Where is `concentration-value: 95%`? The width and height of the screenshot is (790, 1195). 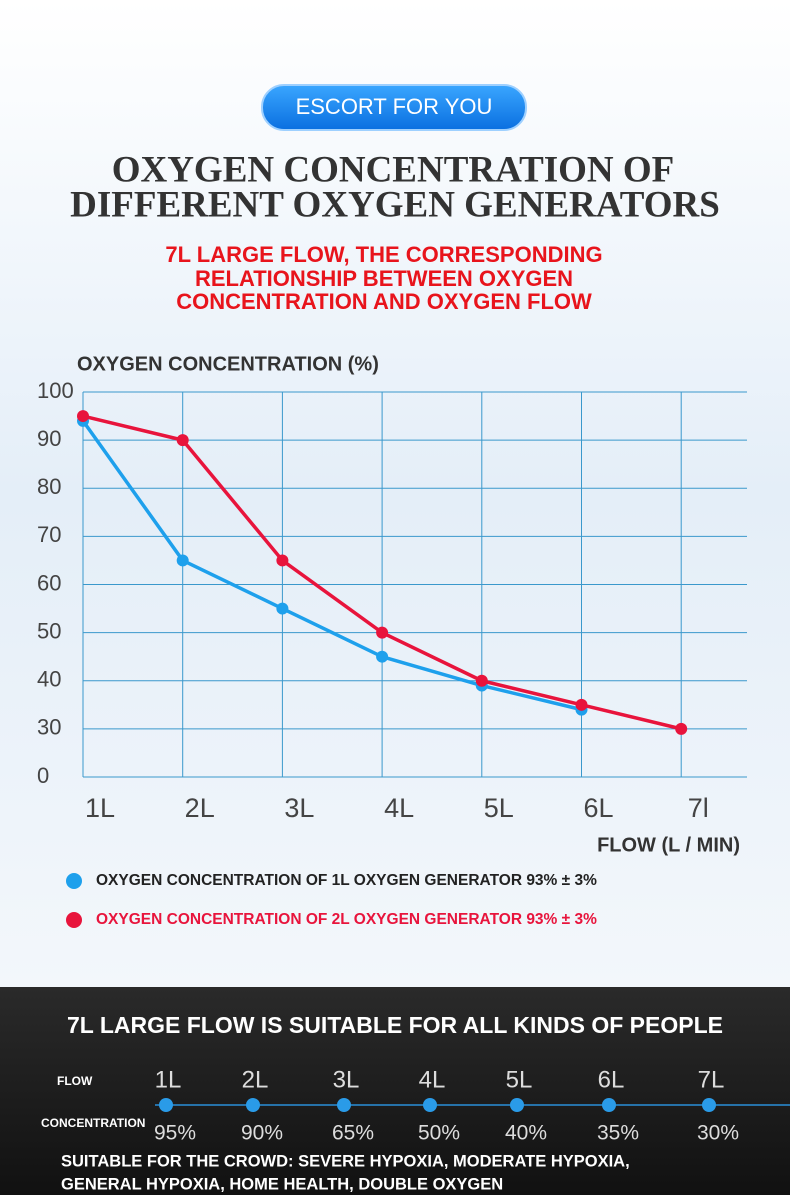
concentration-value: 95% is located at coordinates (175, 1133).